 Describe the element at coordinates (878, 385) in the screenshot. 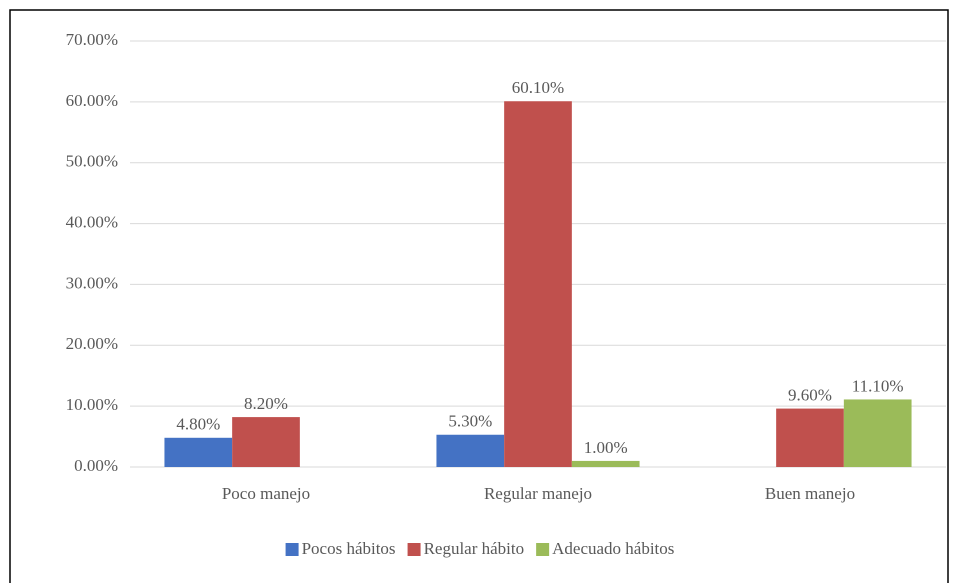

I see `value-label: 11.10%` at that location.